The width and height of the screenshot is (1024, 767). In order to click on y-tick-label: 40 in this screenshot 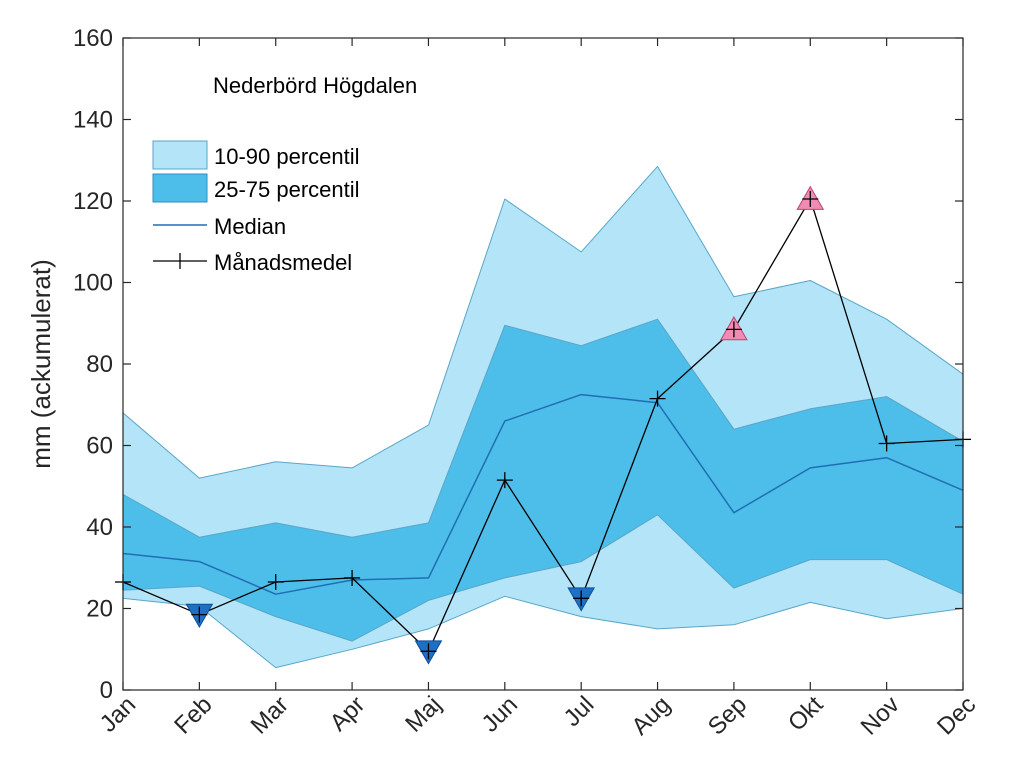, I will do `click(99, 527)`.